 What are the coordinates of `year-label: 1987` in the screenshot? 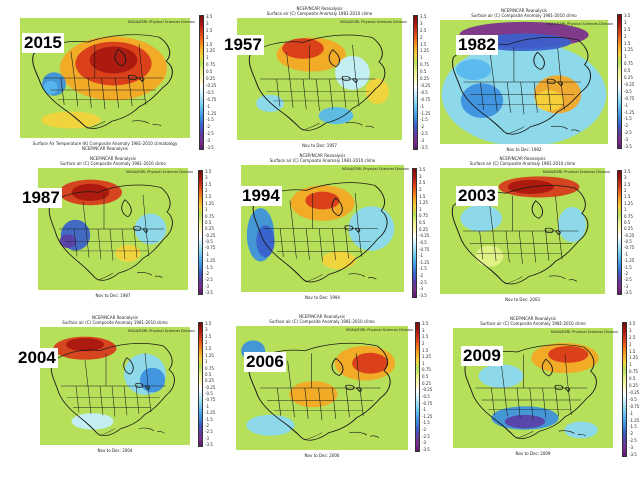 It's located at (41, 198).